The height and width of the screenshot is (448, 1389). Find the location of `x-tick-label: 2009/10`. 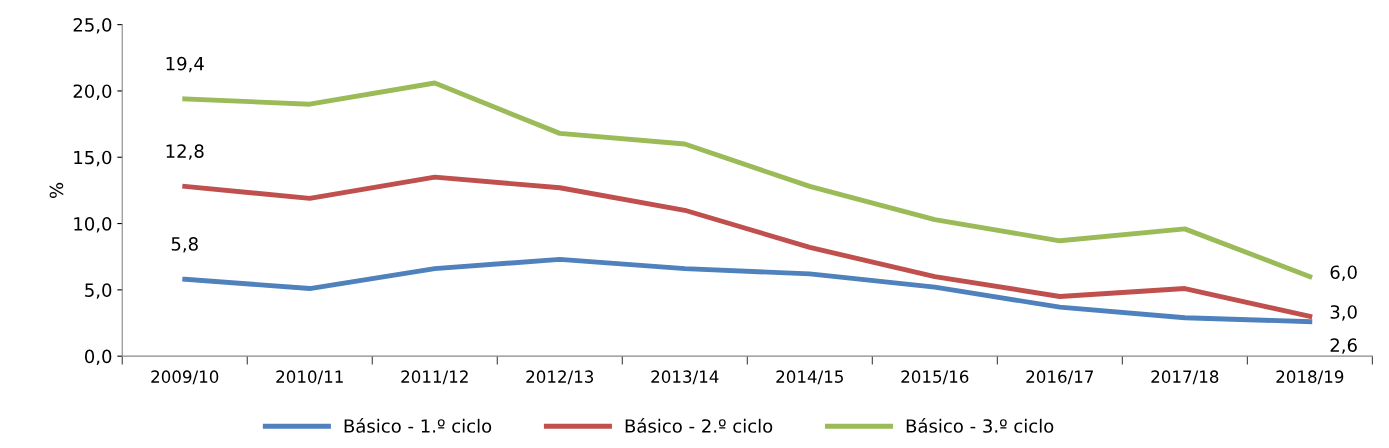

x-tick-label: 2009/10 is located at coordinates (185, 377).